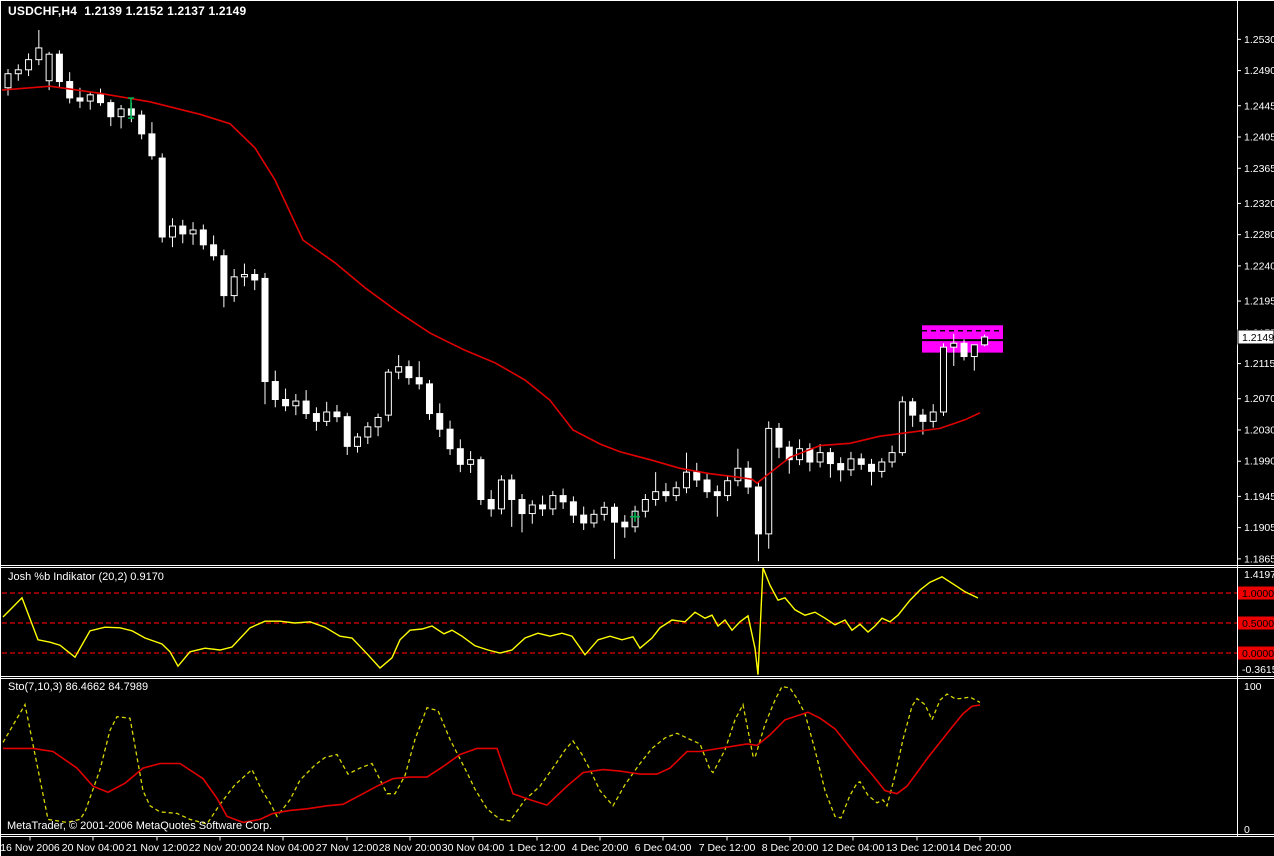 The width and height of the screenshot is (1274, 856). What do you see at coordinates (93, 848) in the screenshot?
I see `time-axis-label: 20 Nov 04:00` at bounding box center [93, 848].